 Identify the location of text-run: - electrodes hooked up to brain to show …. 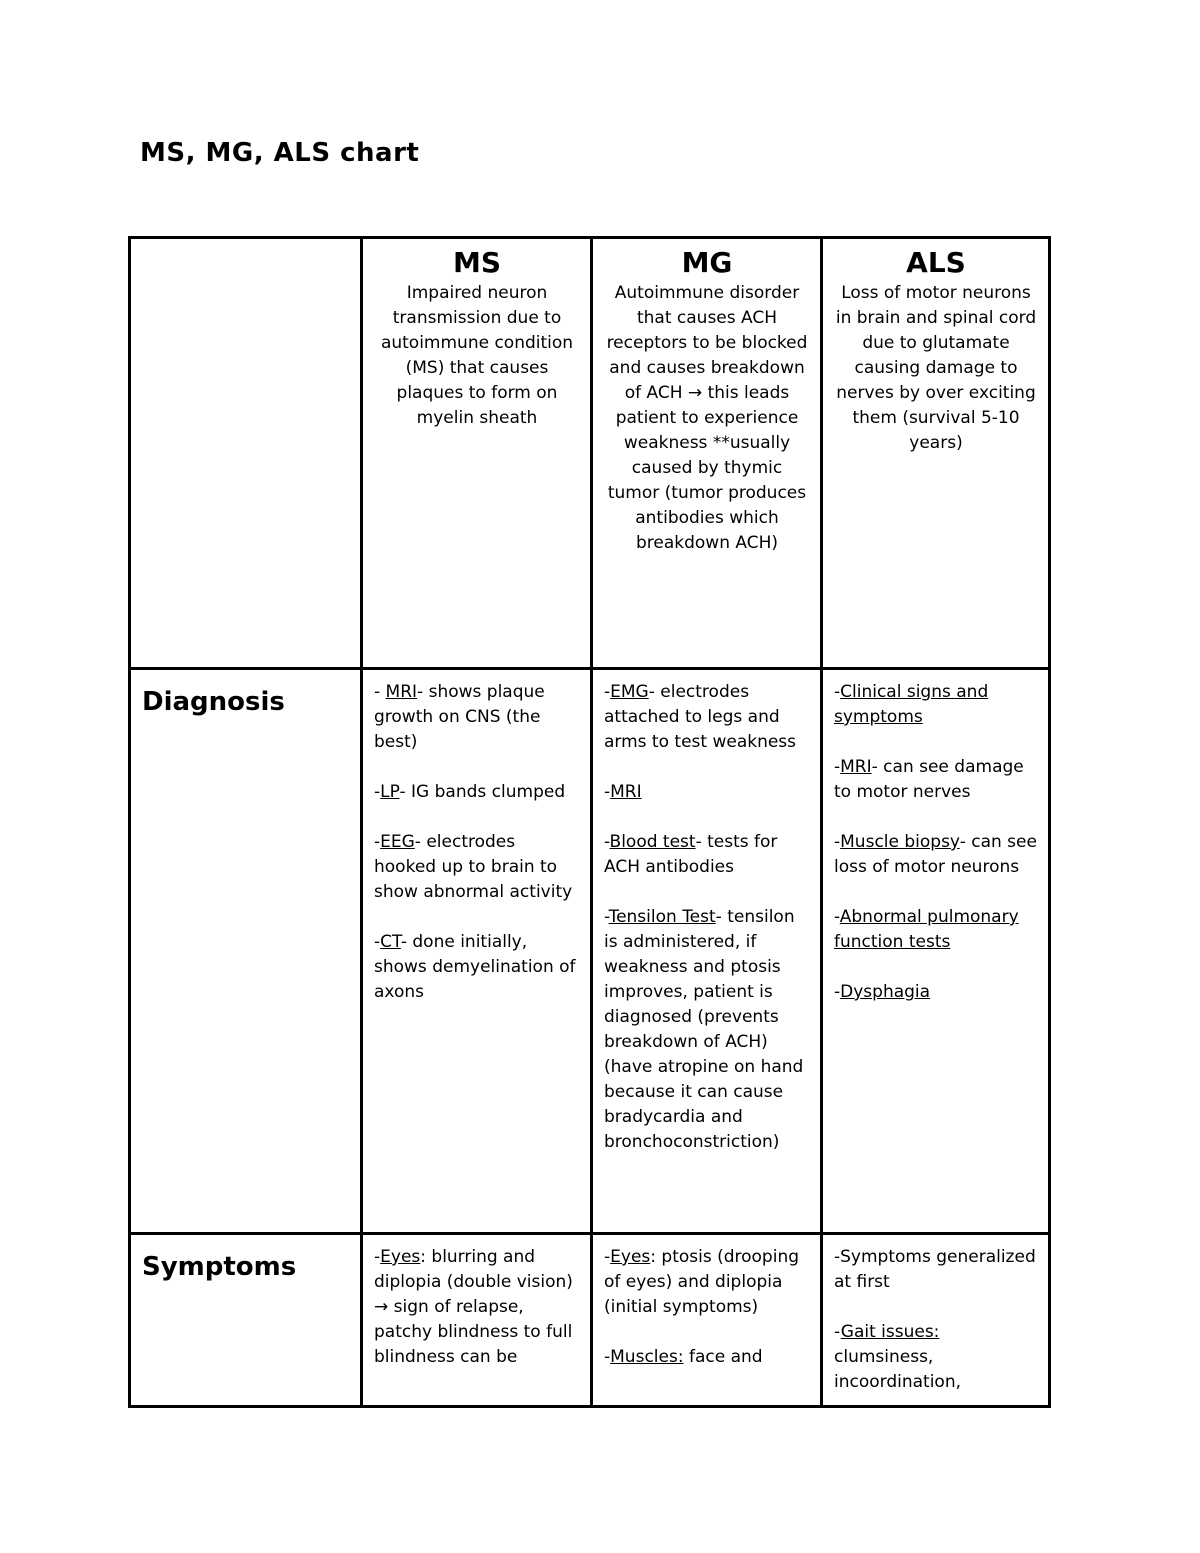
(473, 867).